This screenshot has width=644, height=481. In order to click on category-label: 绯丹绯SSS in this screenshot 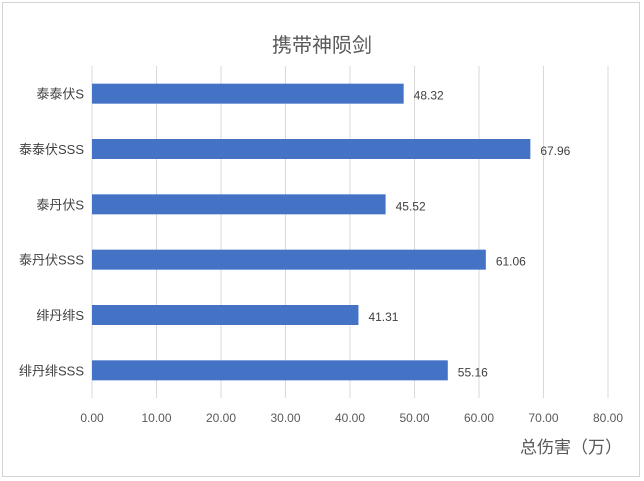, I will do `click(51, 370)`.